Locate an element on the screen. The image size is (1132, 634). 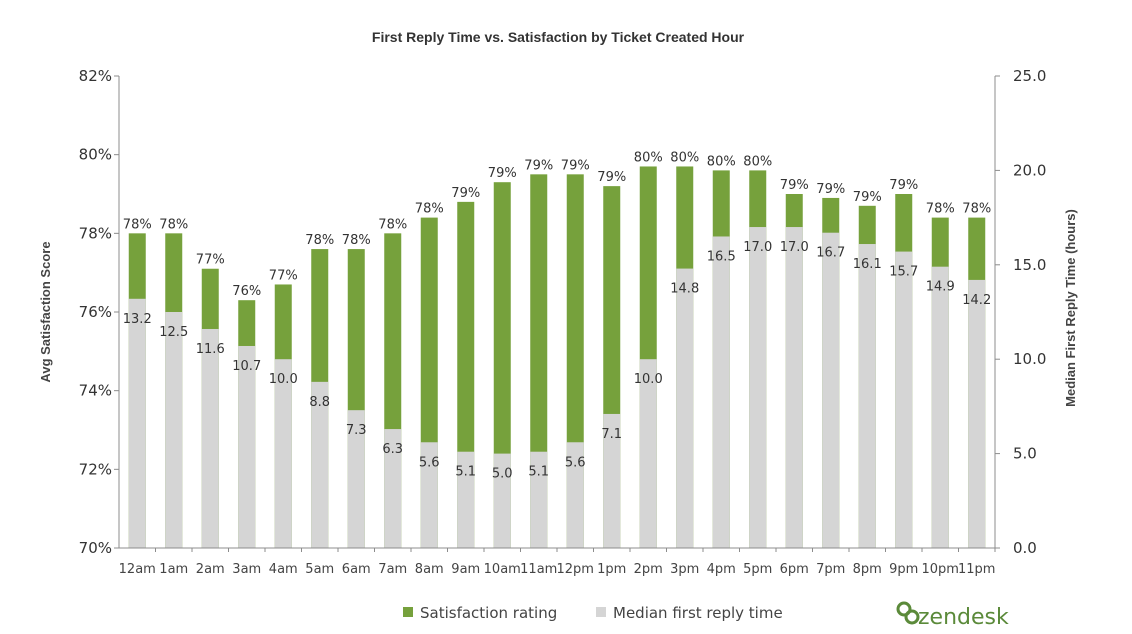
x-tick-label: 1am is located at coordinates (173, 569).